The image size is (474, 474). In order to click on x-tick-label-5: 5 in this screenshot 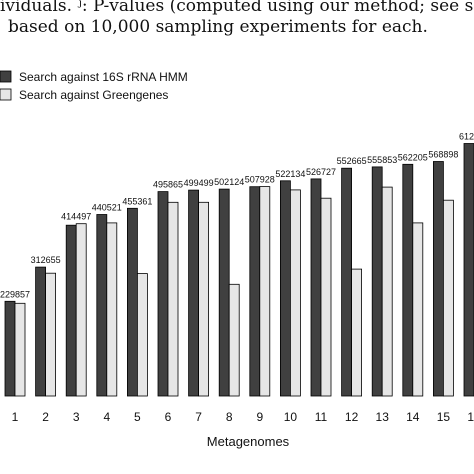, I will do `click(137, 417)`.